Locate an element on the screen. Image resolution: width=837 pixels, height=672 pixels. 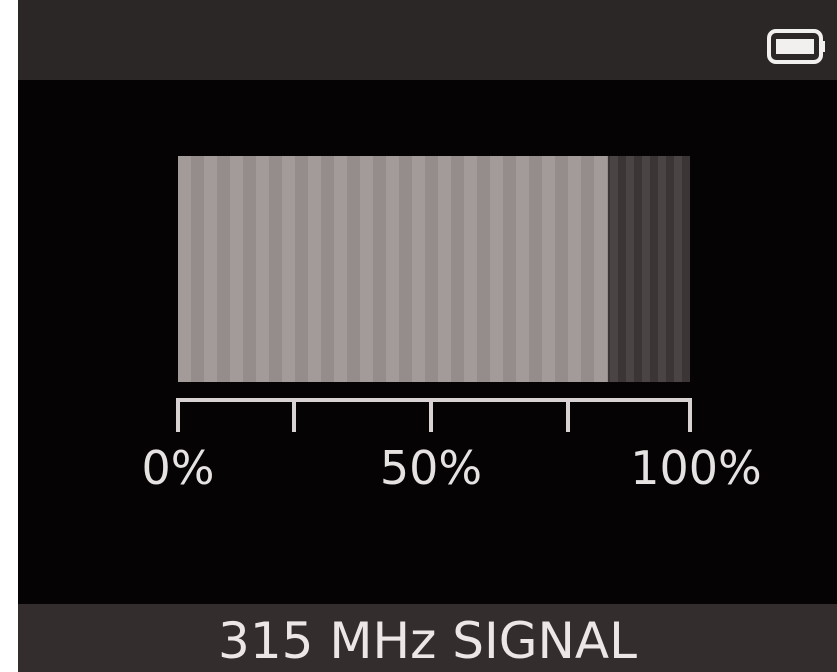
status-bar is located at coordinates (427, 40).